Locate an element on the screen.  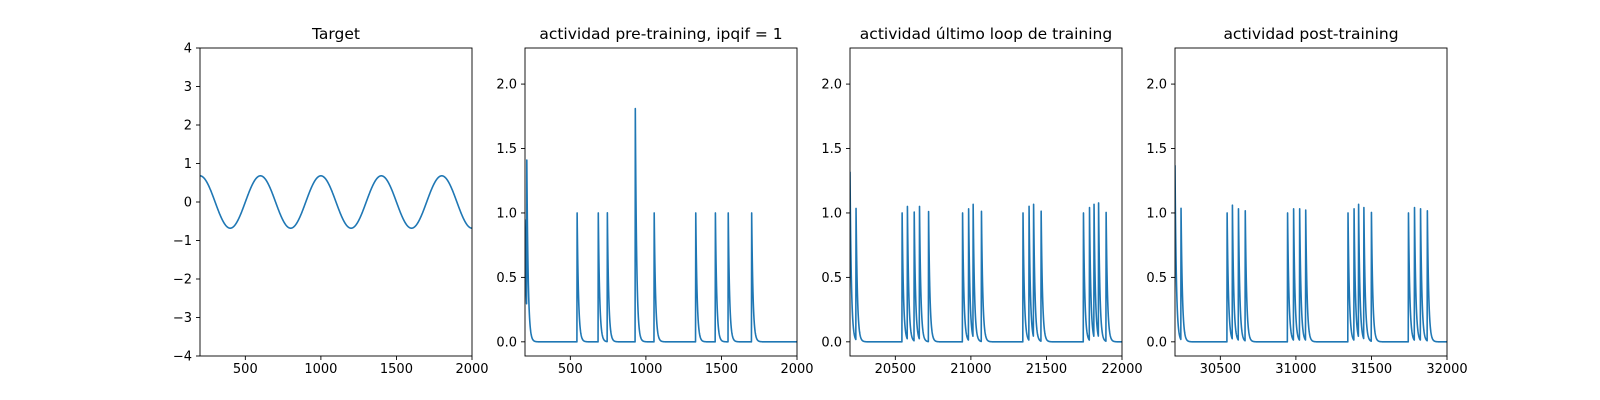
x-tick-label: 30500 is located at coordinates (1220, 369).